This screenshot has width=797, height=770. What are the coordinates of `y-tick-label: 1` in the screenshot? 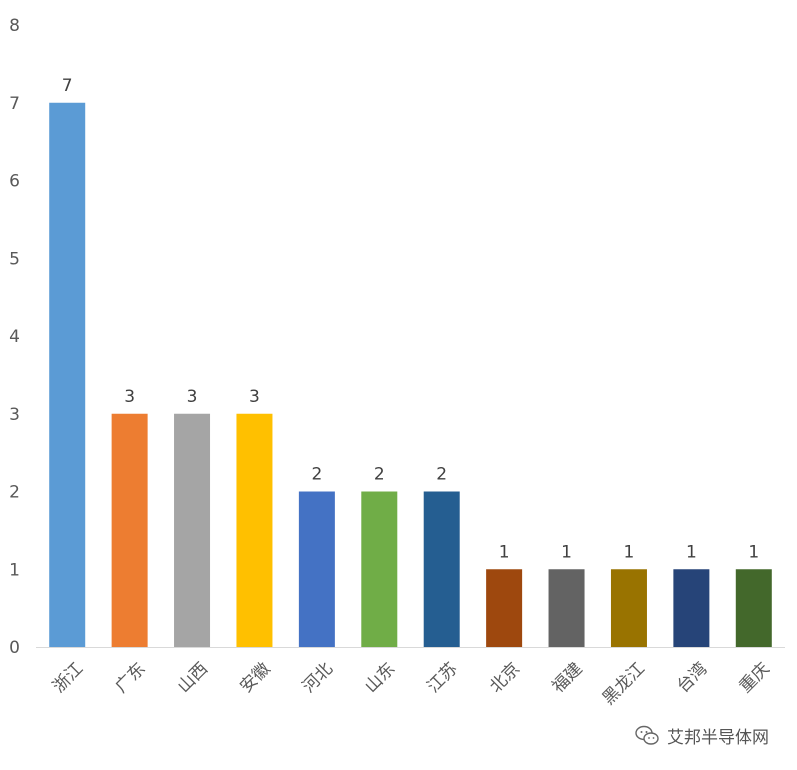 It's located at (14, 570).